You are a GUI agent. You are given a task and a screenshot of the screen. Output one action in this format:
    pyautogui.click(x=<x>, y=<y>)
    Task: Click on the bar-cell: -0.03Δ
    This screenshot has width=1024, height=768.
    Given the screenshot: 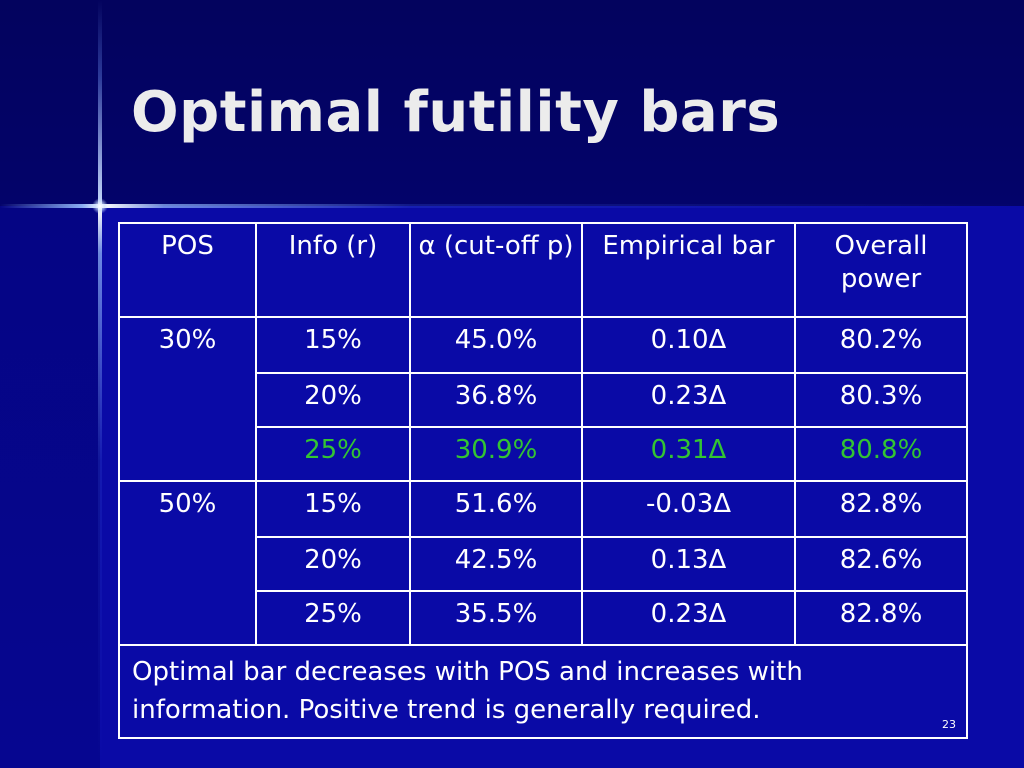 What is the action you would take?
    pyautogui.click(x=688, y=509)
    